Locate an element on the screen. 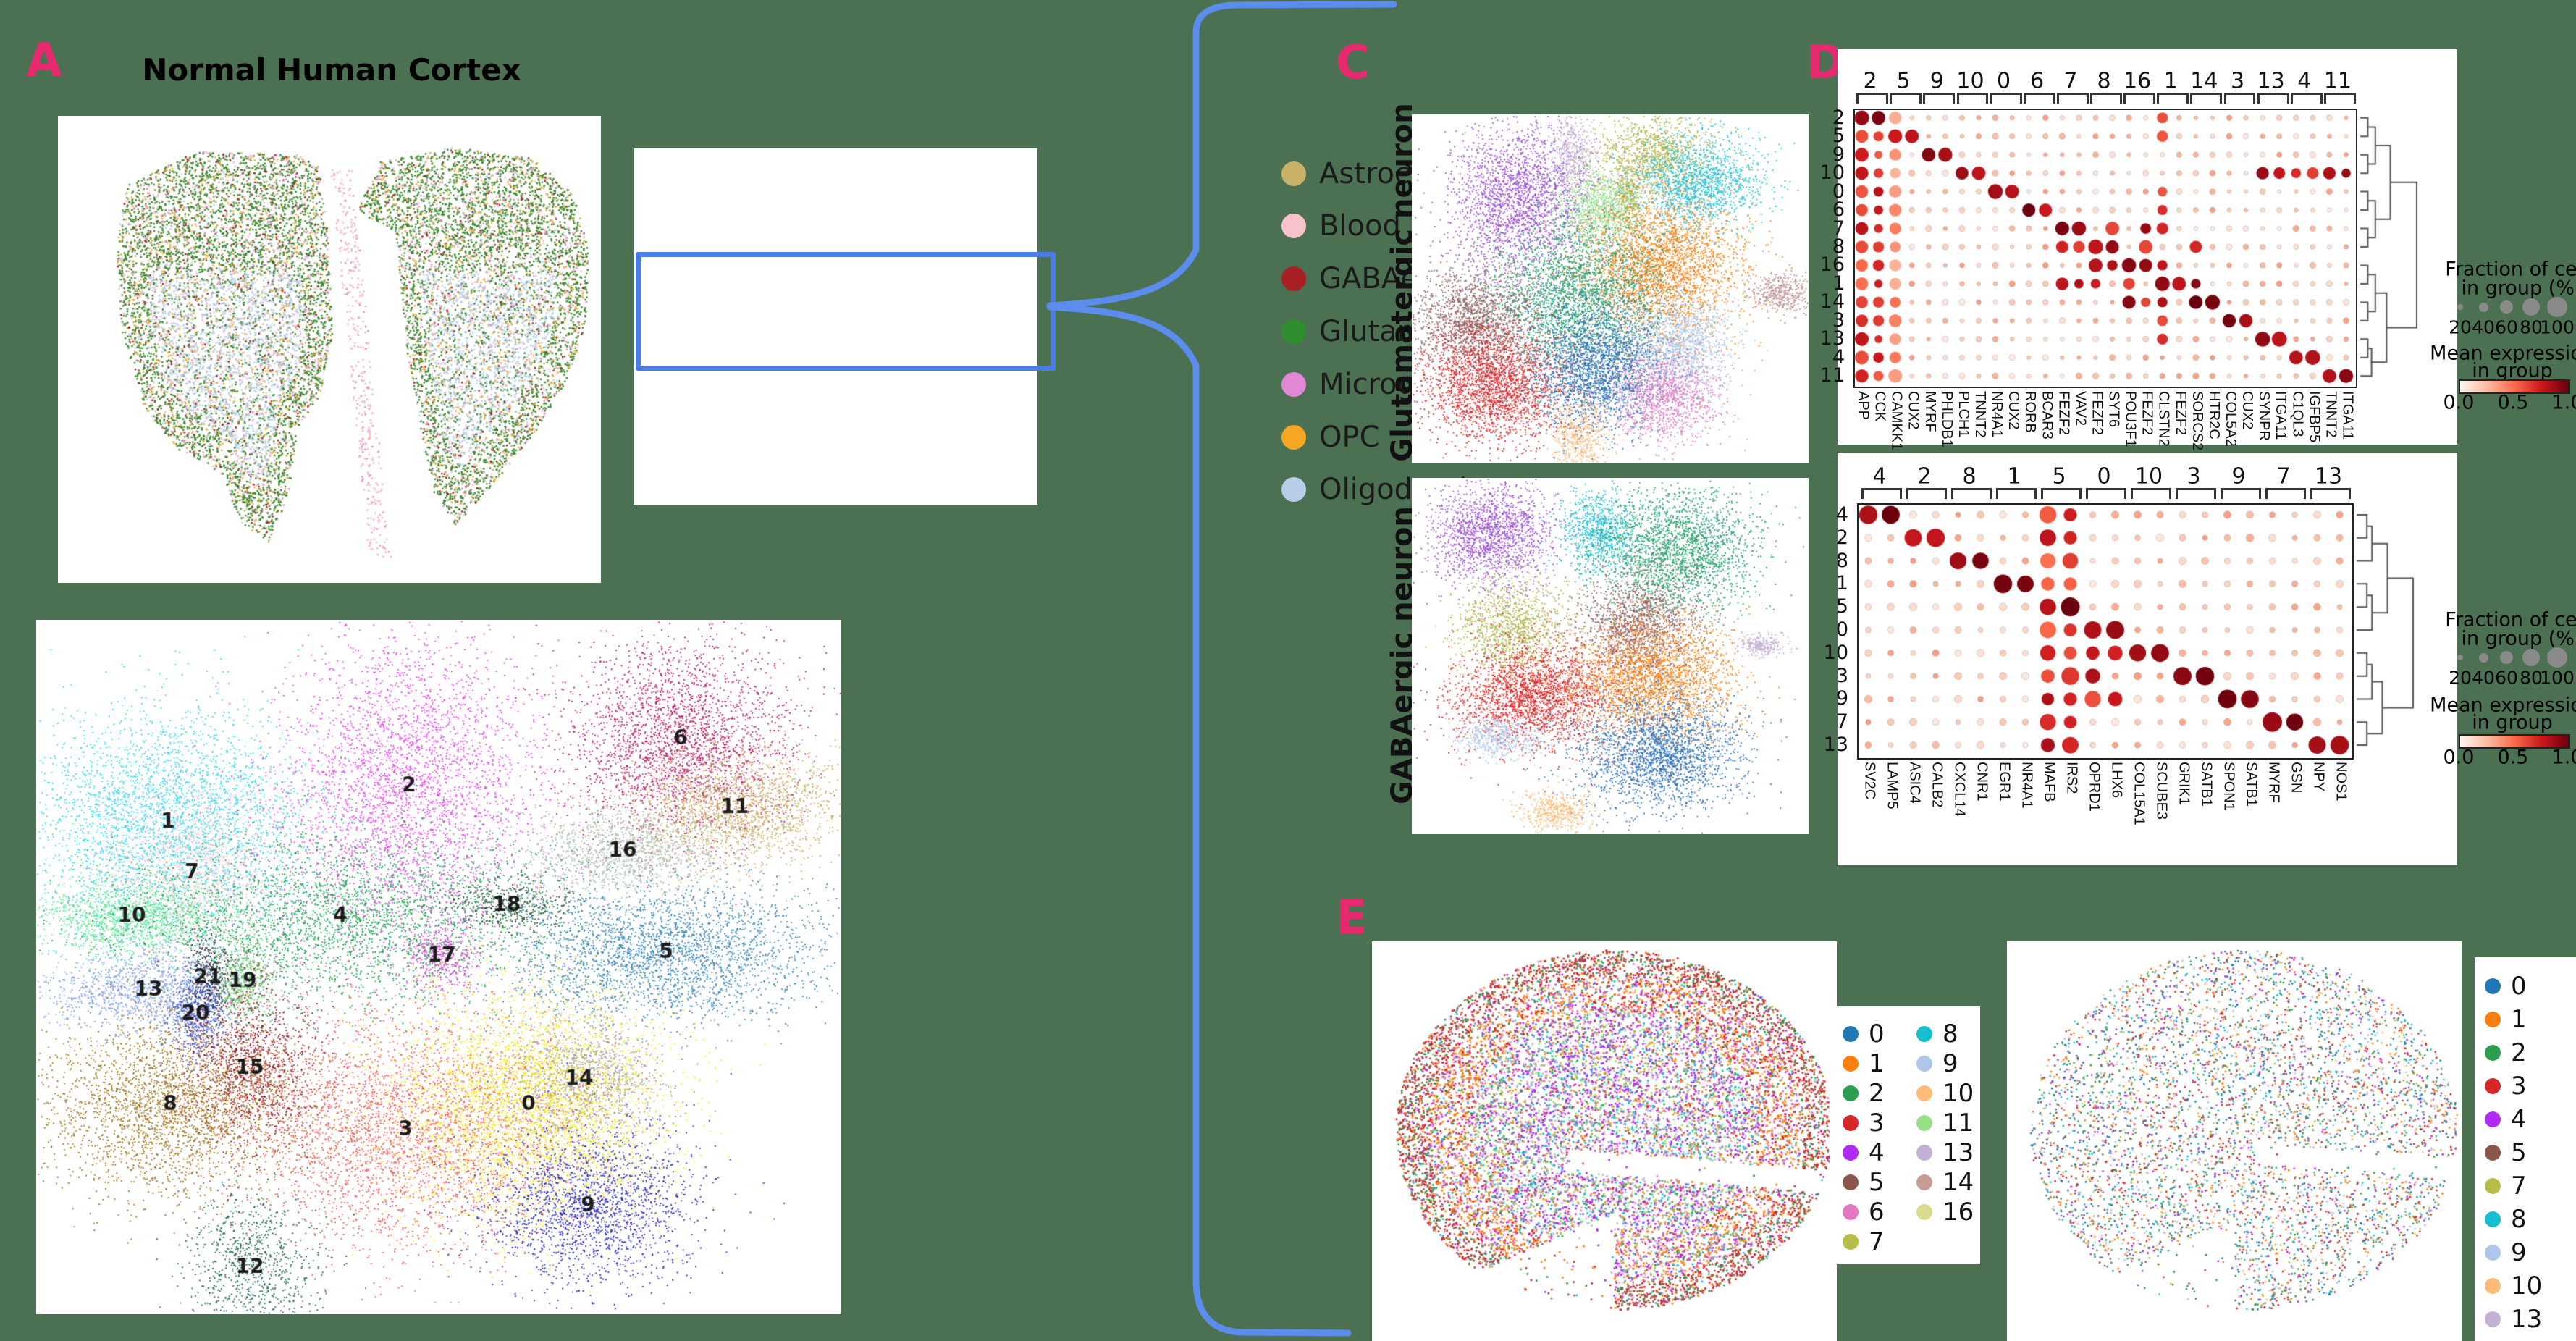 The width and height of the screenshot is (2576, 1341). celltype-legend-label: OPC is located at coordinates (1349, 437).